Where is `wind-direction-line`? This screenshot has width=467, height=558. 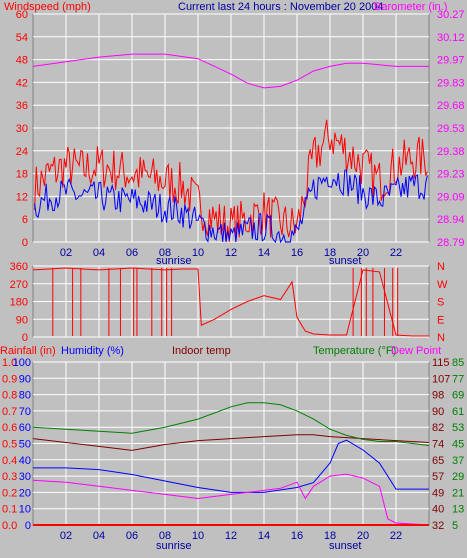
wind-direction-line is located at coordinates (230, 302).